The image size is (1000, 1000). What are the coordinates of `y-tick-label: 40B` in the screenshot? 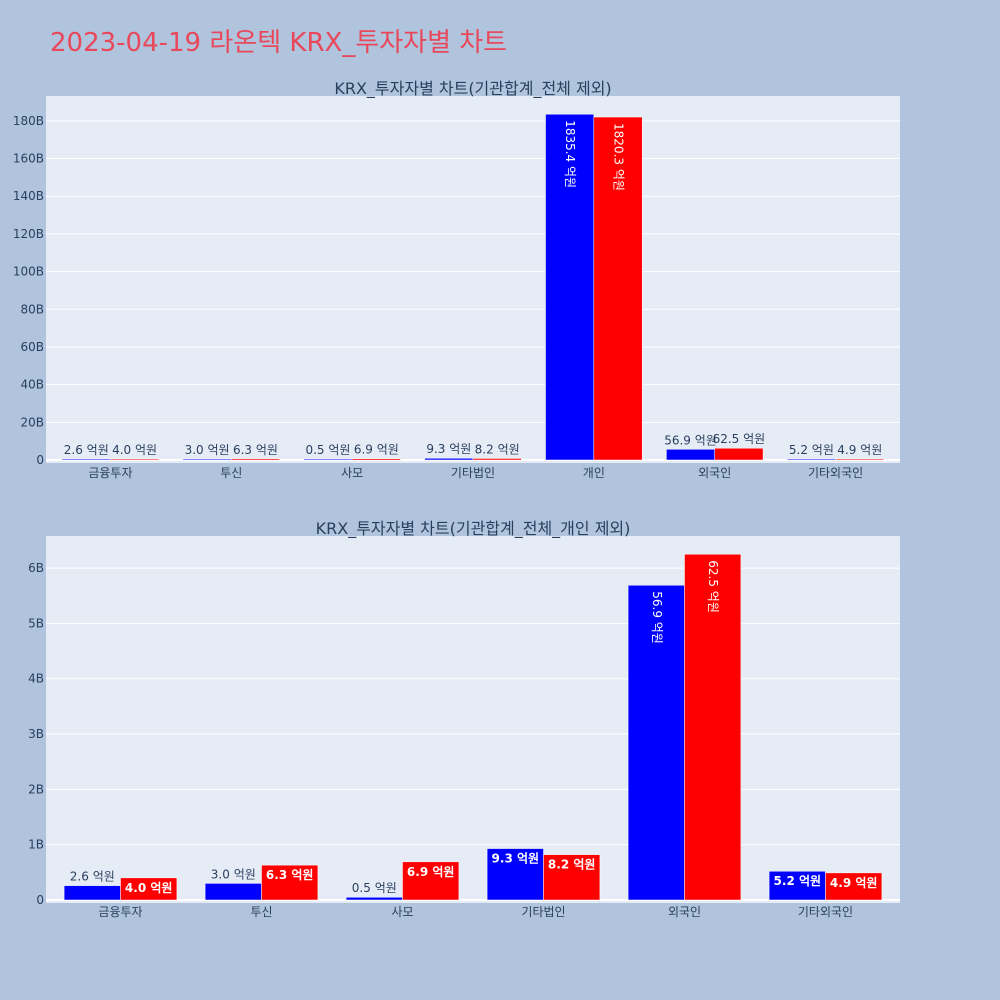 It's located at (32, 385).